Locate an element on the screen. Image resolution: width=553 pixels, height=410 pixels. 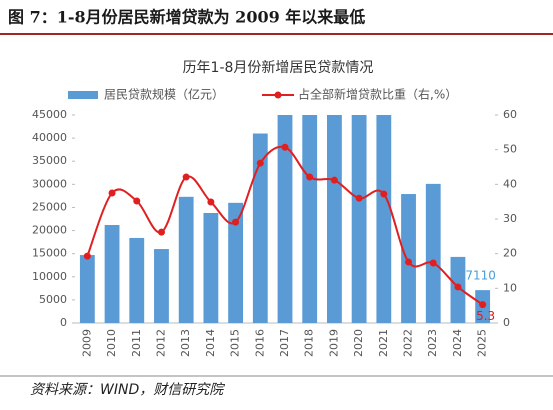
y-tick-label: 40000 is located at coordinates (49, 137).